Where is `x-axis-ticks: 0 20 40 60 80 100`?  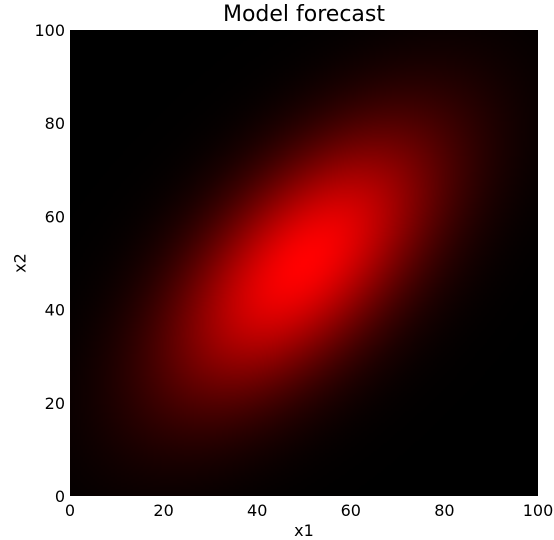
x-axis-ticks: 0 20 40 60 80 100 is located at coordinates (309, 510).